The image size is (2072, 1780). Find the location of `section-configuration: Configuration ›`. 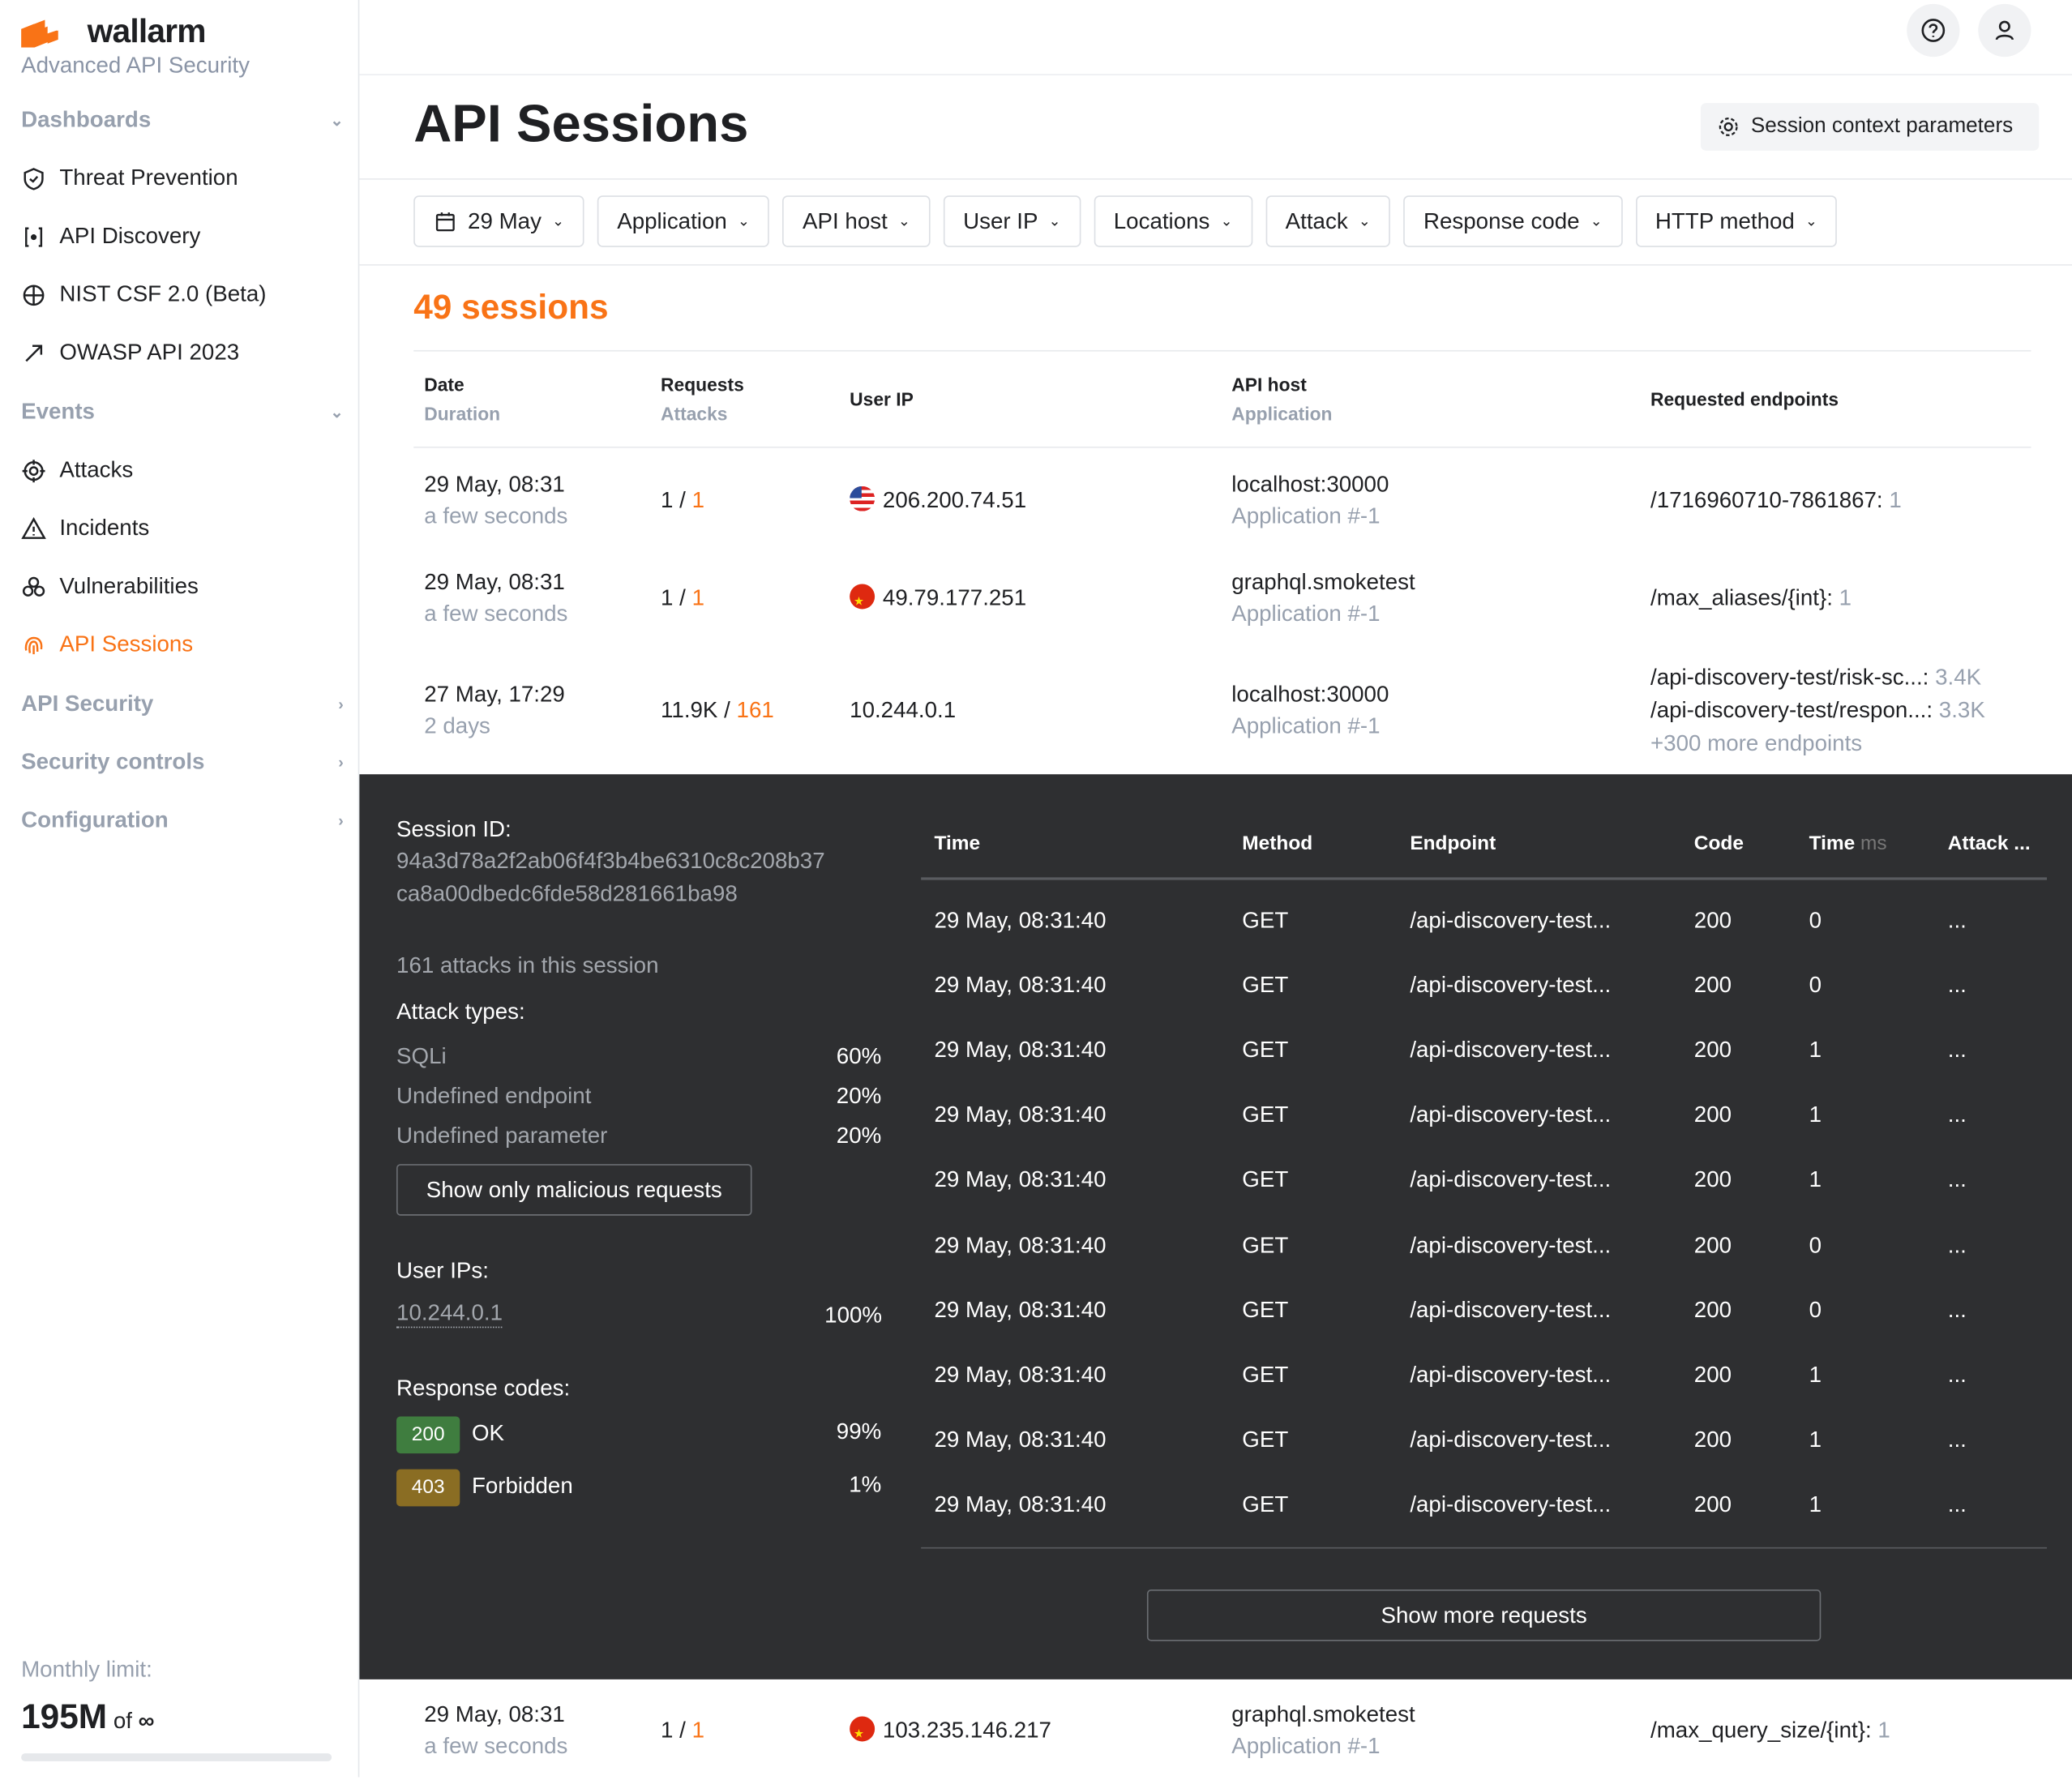

section-configuration: Configuration › is located at coordinates (183, 821).